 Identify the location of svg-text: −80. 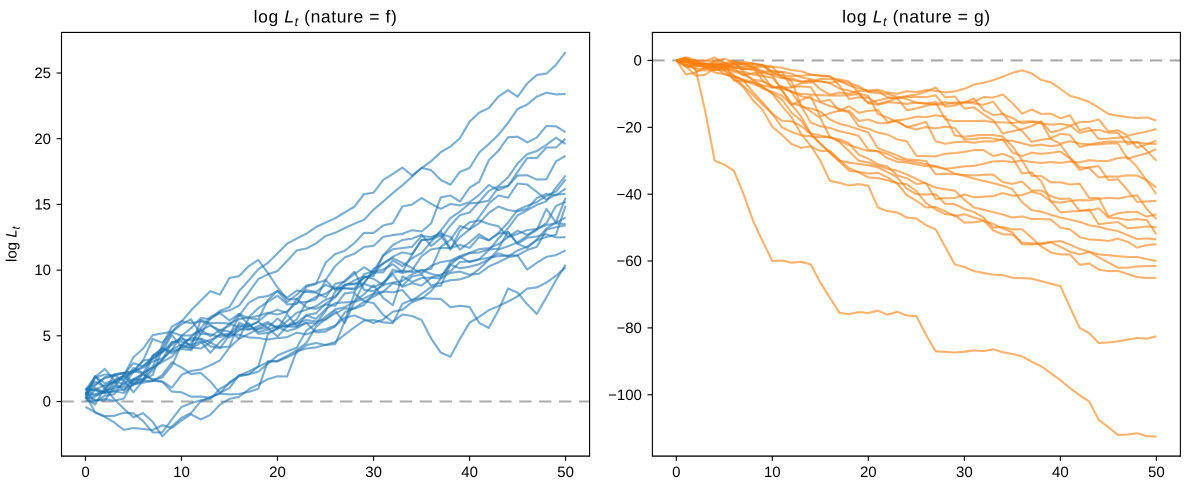
(628, 328).